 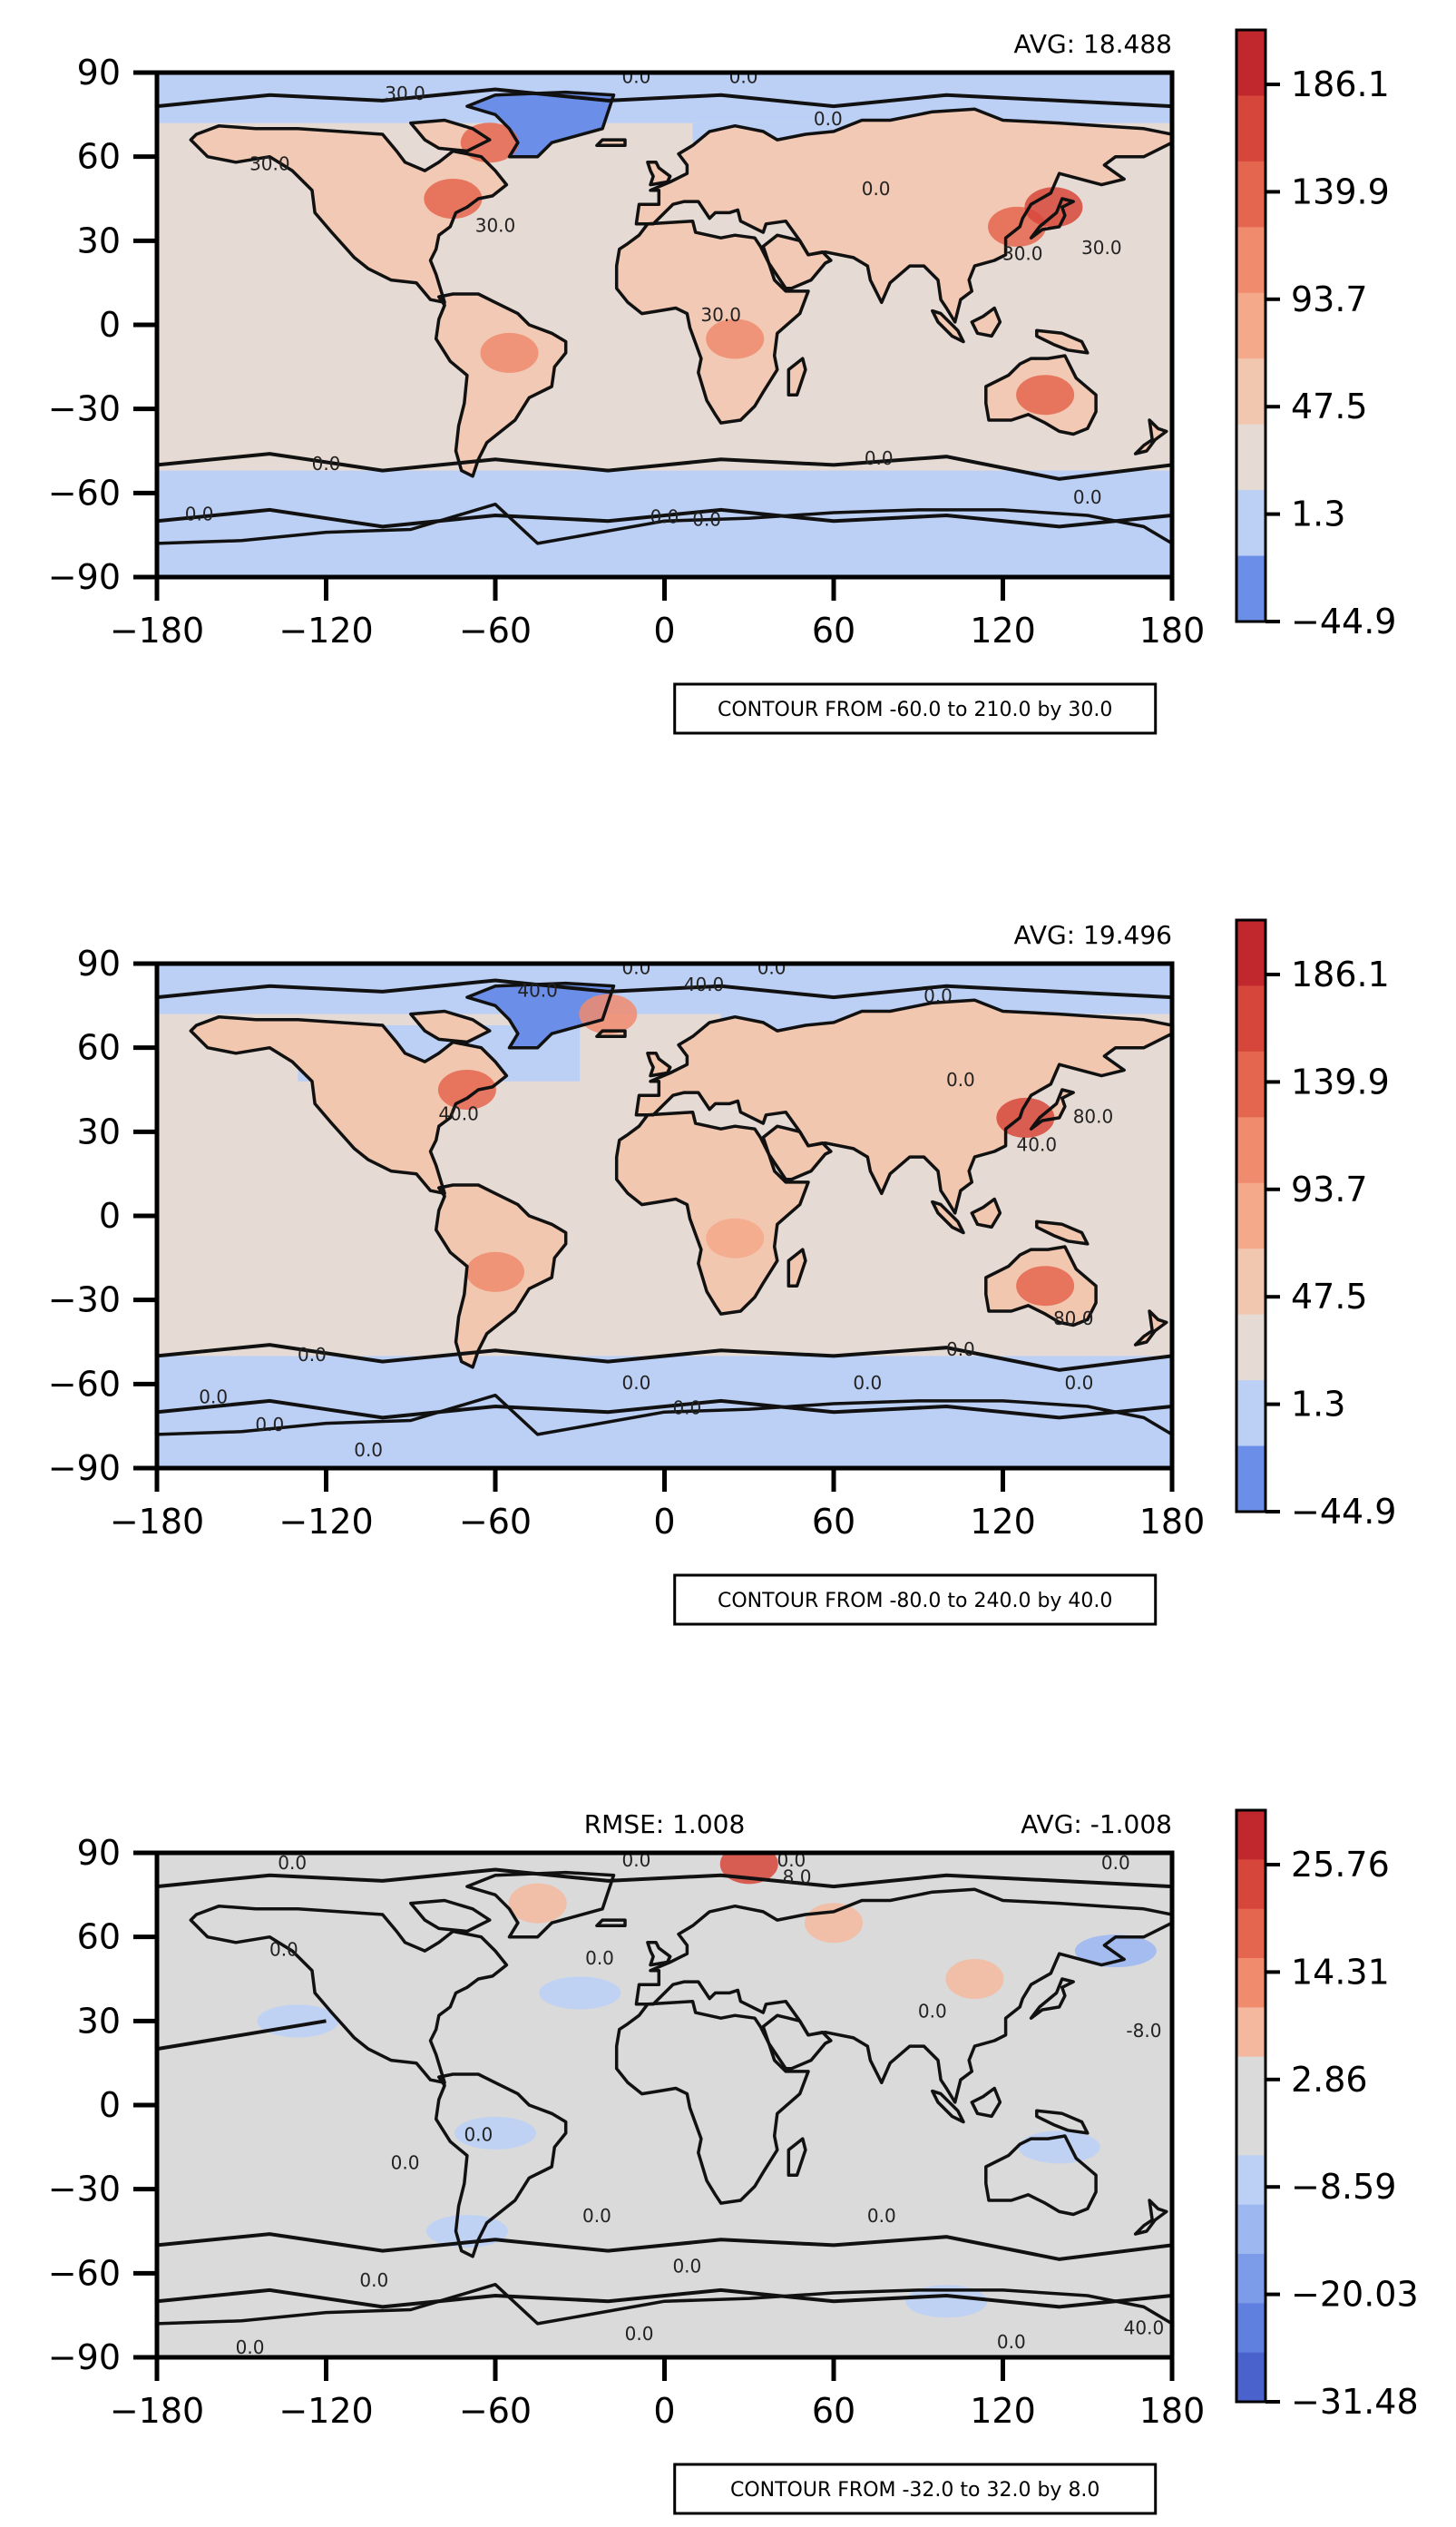 I want to click on land-newGuinea, so click(x=1062, y=1233).